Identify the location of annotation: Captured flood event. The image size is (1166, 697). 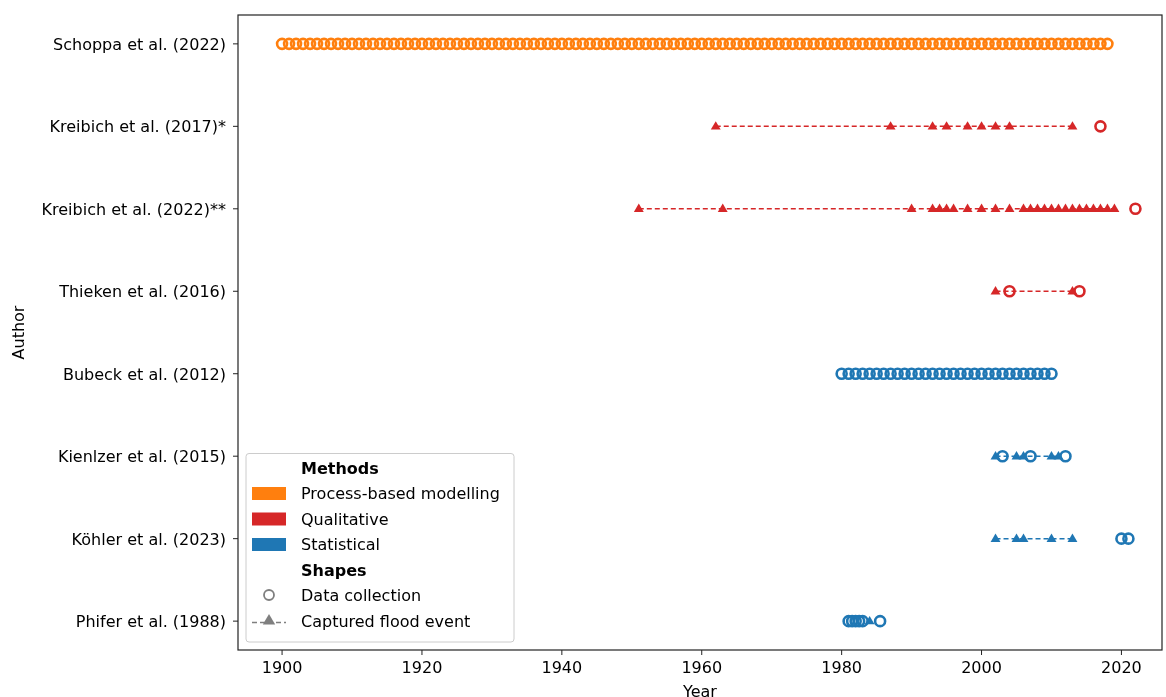
(386, 621).